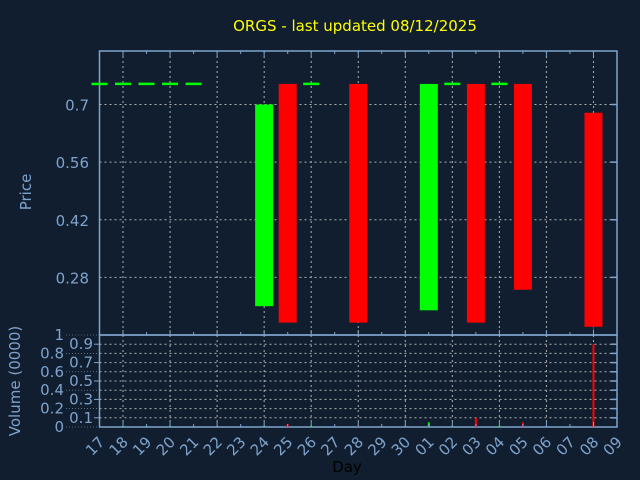 This screenshot has width=640, height=480. Describe the element at coordinates (142, 446) in the screenshot. I see `x-tick-label: 19` at that location.